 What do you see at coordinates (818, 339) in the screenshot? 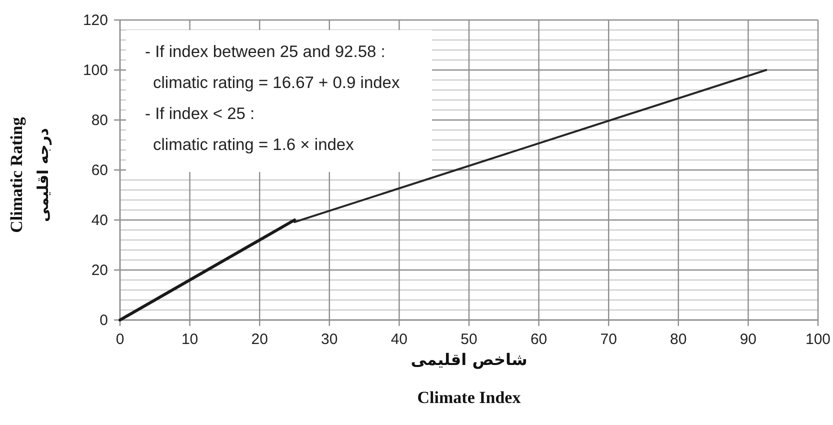
I see `x-tick-label: 100` at bounding box center [818, 339].